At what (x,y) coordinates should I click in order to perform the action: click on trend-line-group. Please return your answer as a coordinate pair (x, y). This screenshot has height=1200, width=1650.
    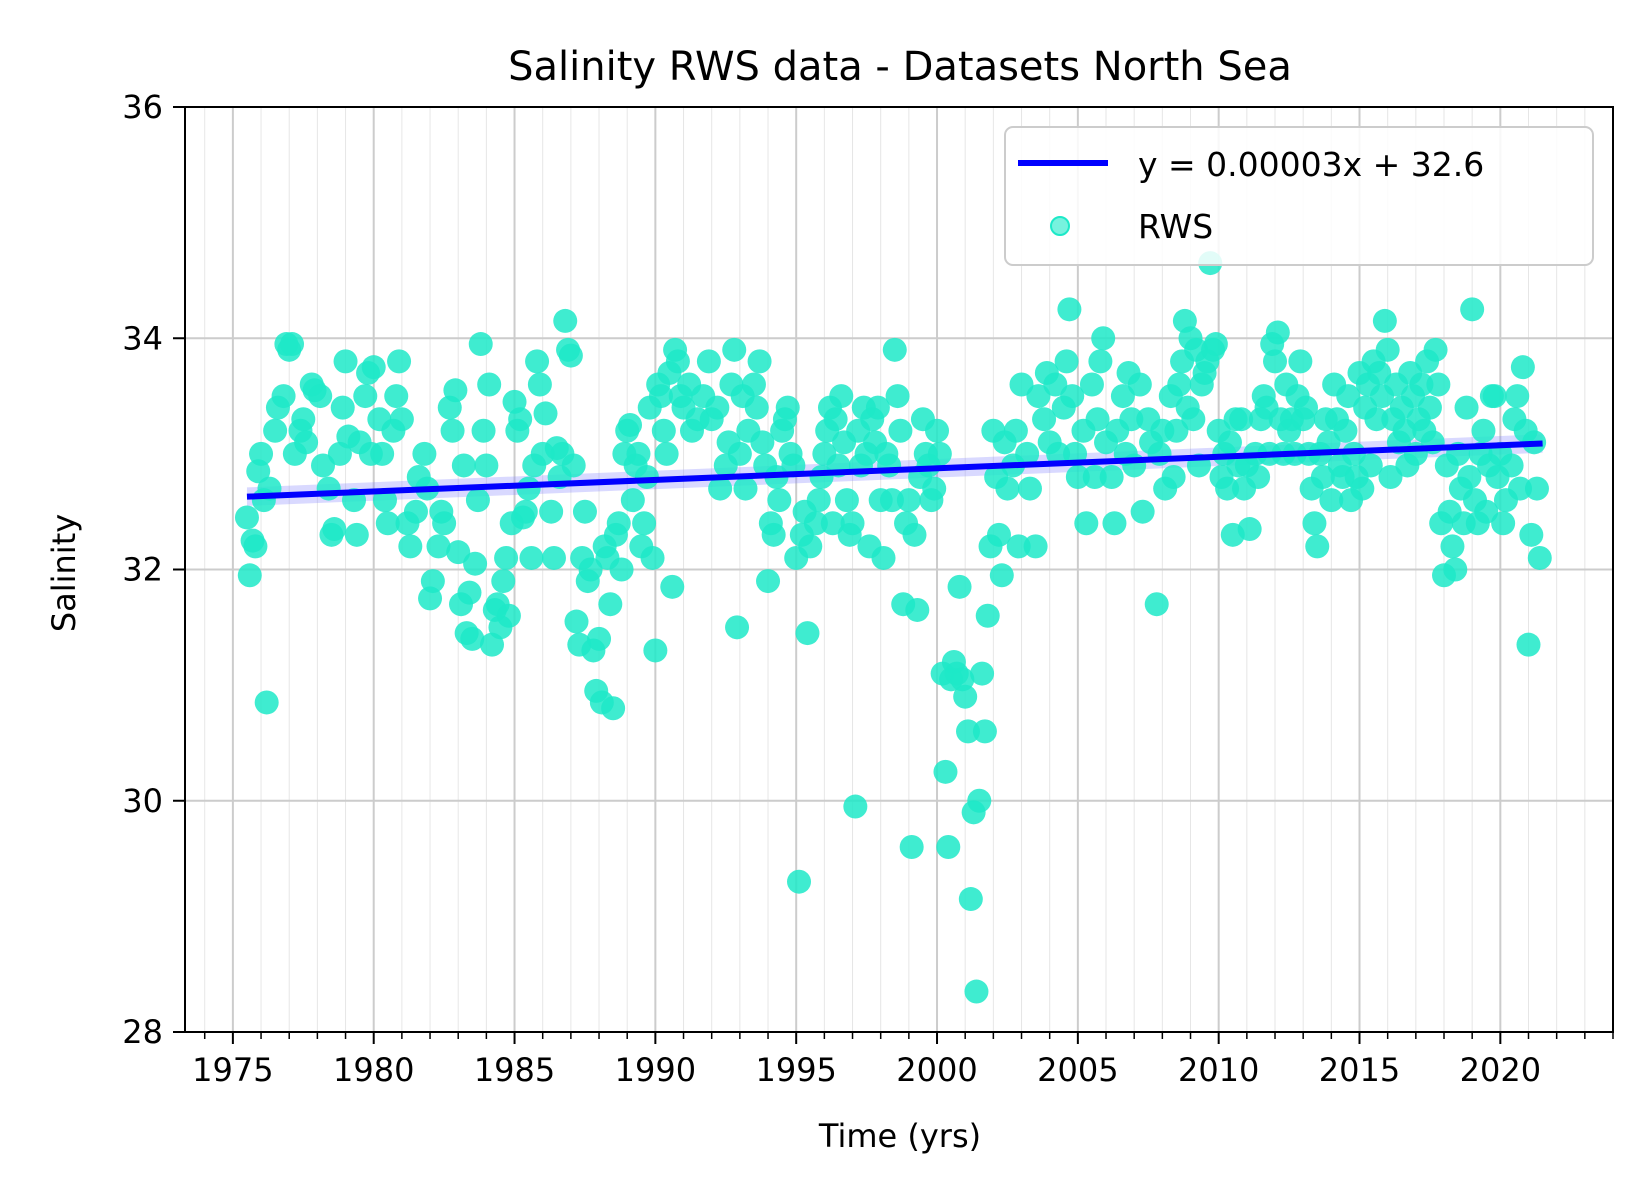
    Looking at the image, I should click on (894, 470).